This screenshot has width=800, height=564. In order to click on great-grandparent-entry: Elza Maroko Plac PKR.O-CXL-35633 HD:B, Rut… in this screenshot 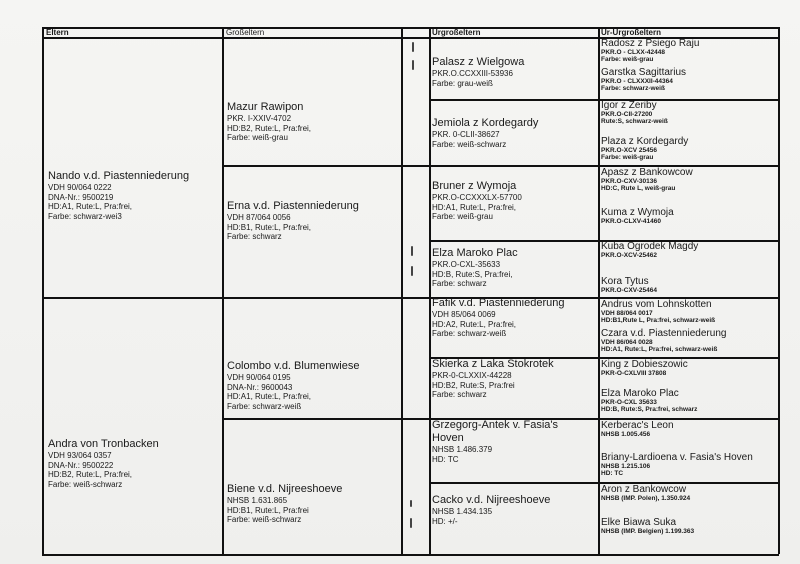, I will do `click(475, 268)`.